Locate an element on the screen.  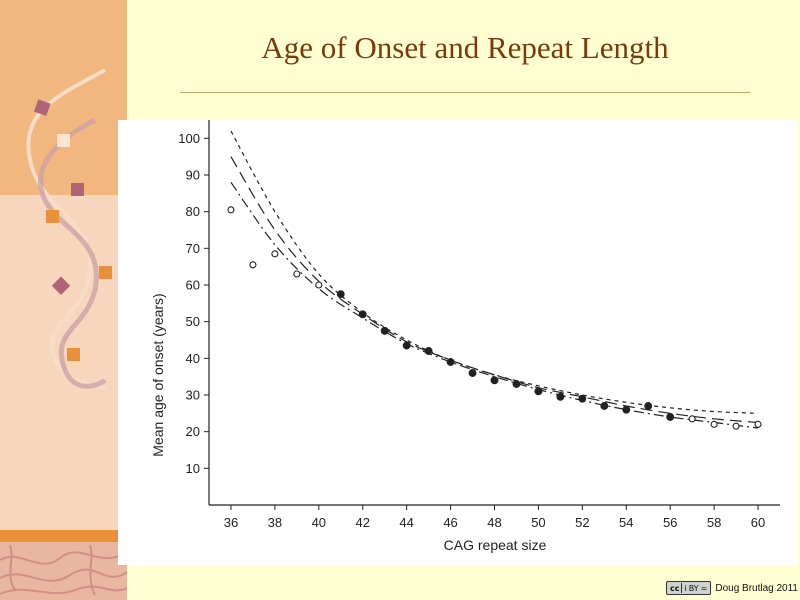
sidebar-textured-band is located at coordinates (63, 571).